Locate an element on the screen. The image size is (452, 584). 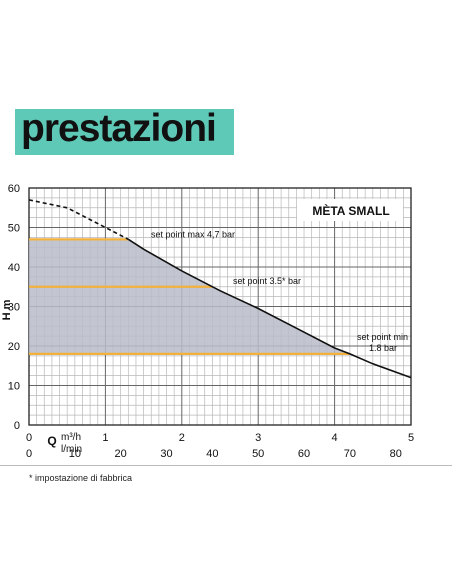
page-title: prestazioni is located at coordinates (119, 128).